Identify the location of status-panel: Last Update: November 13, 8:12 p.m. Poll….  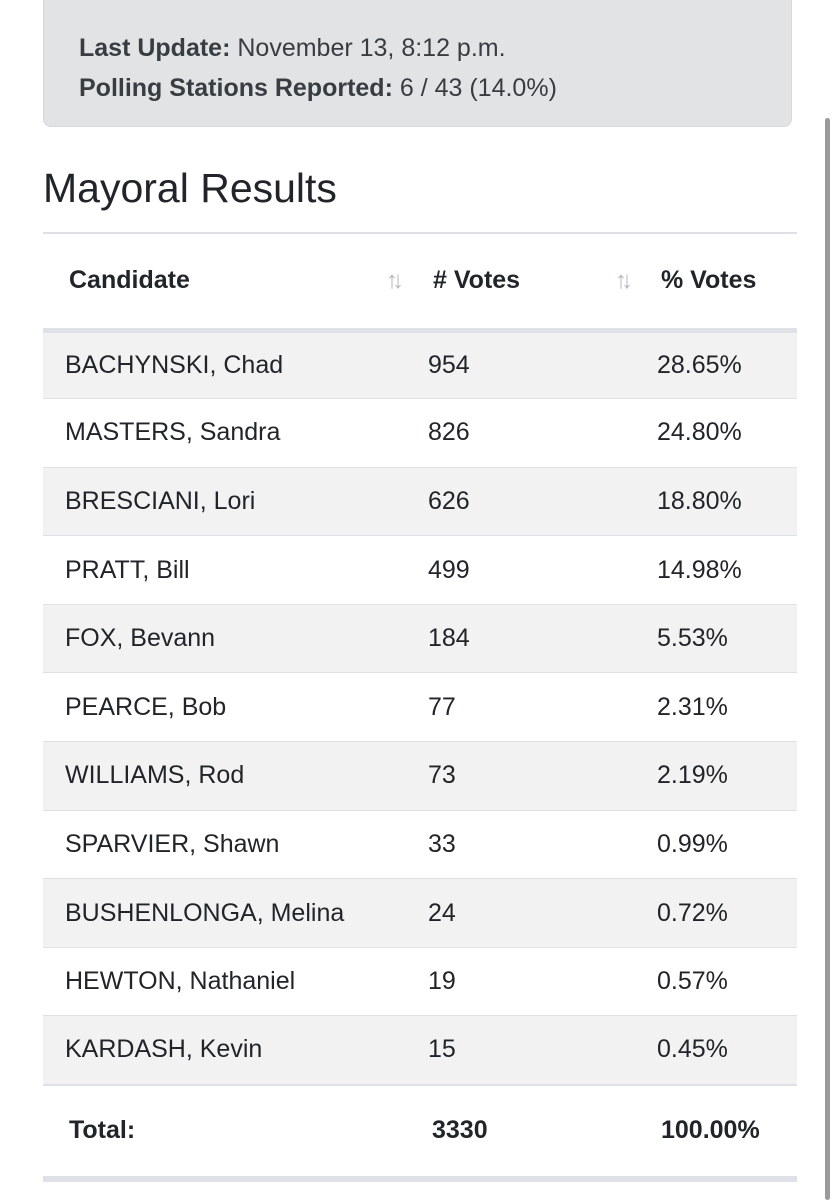
(417, 63).